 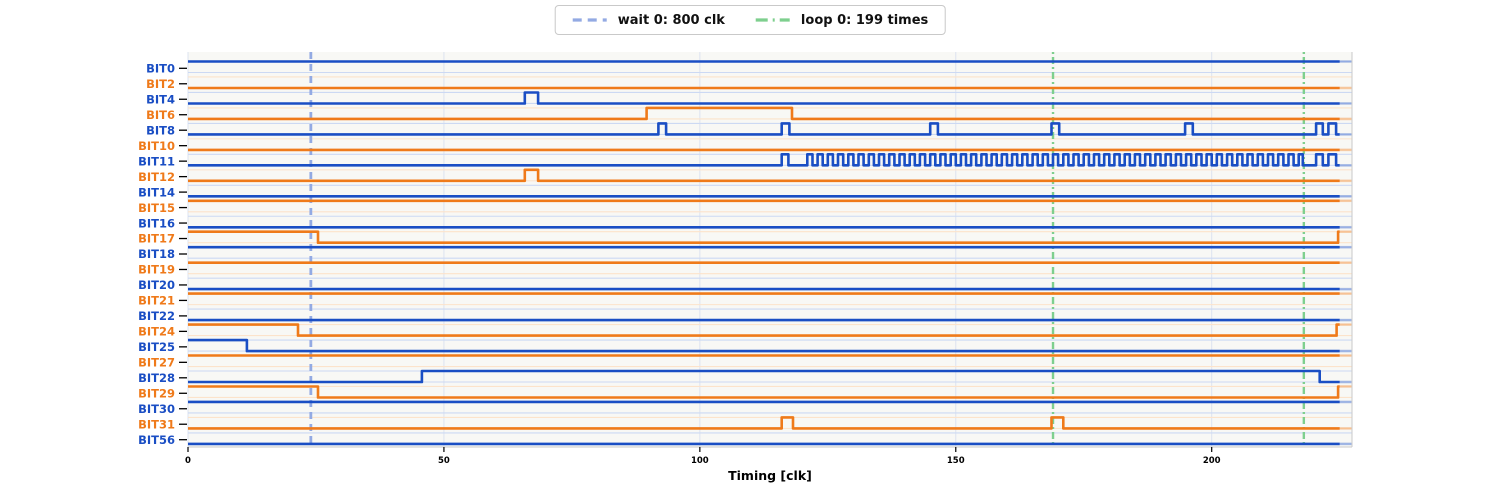 What do you see at coordinates (156, 316) in the screenshot?
I see `bit-label-BIT22: BIT22` at bounding box center [156, 316].